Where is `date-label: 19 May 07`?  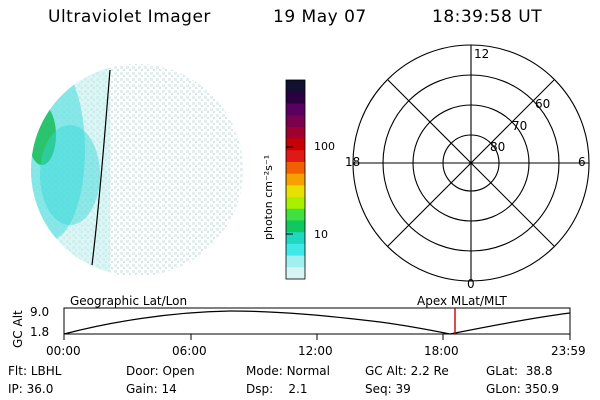 date-label: 19 May 07 is located at coordinates (320, 17).